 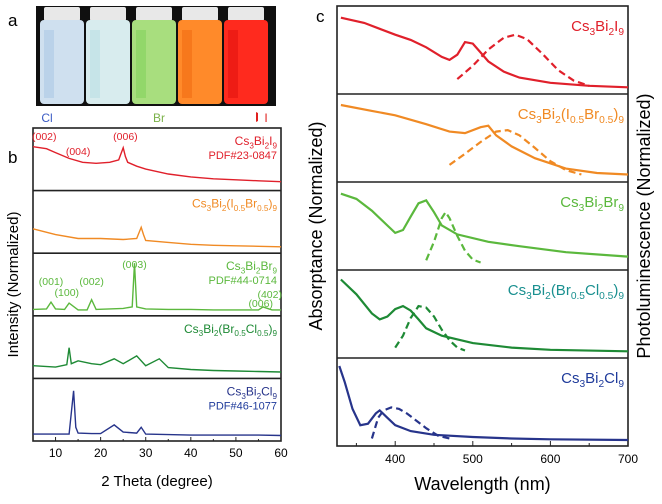 I want to click on xrd-x-tick-label: 10, so click(x=56, y=453).